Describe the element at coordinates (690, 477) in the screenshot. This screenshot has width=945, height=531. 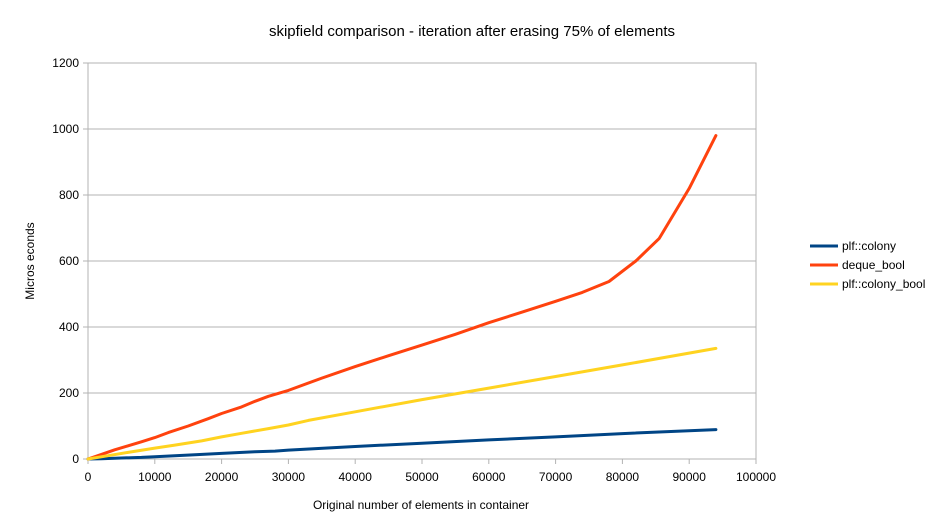
I see `x-tick-label: 90000` at that location.